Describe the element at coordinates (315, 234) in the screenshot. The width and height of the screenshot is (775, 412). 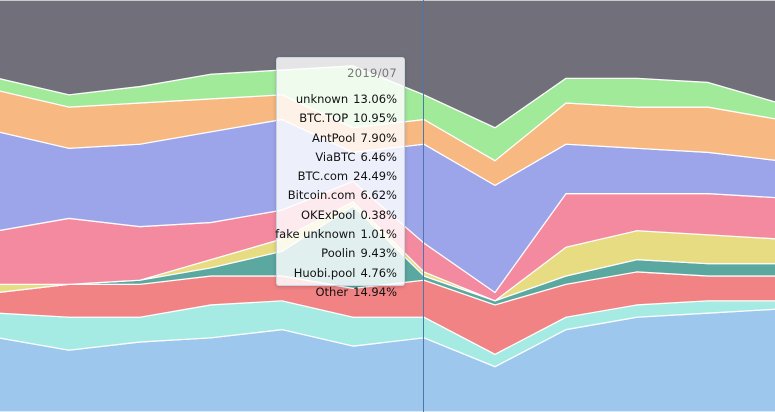
I see `tooltip-series-name: fake unknown` at that location.